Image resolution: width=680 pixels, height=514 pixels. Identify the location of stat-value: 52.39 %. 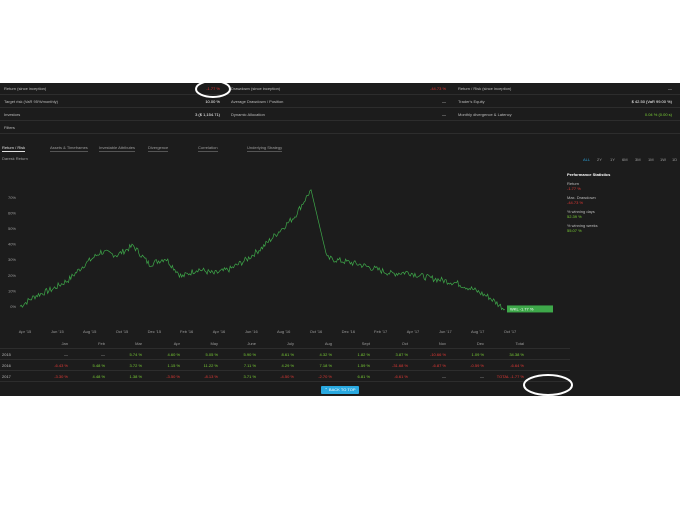
(574, 216).